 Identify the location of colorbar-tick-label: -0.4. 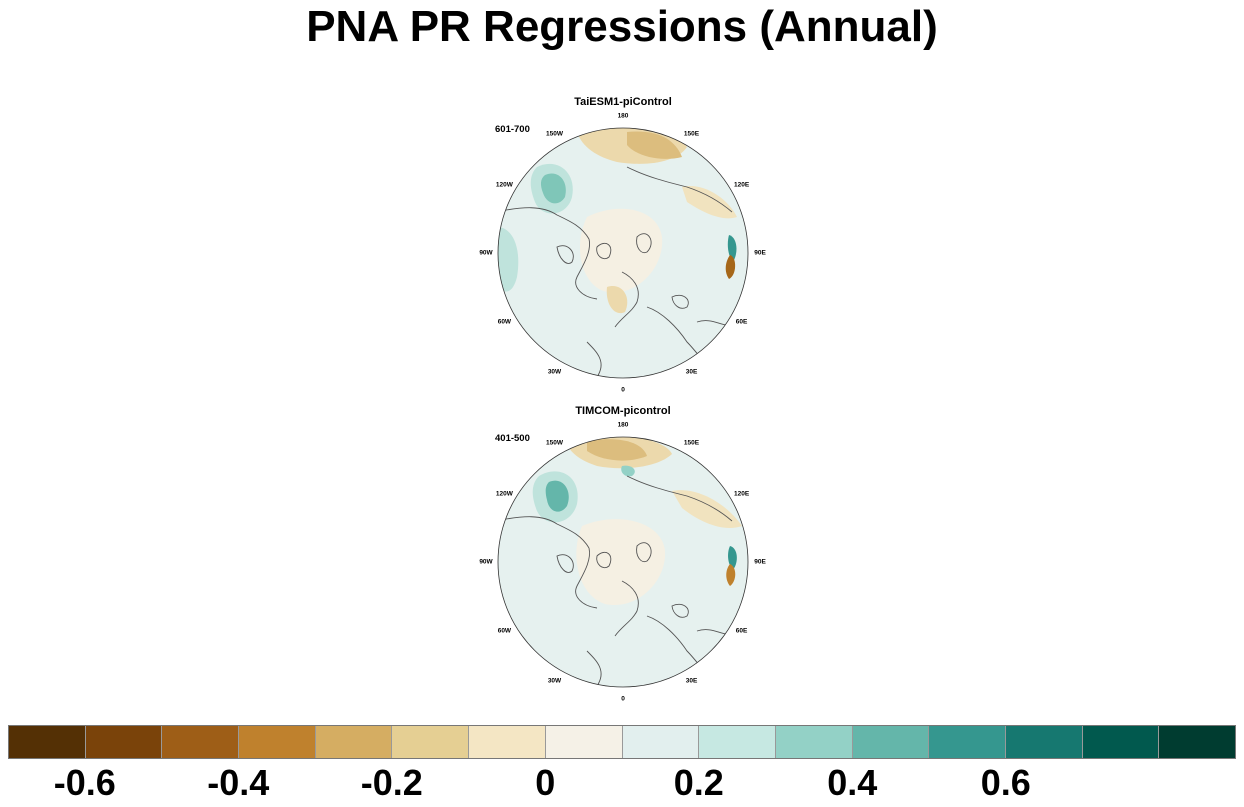
(238, 782).